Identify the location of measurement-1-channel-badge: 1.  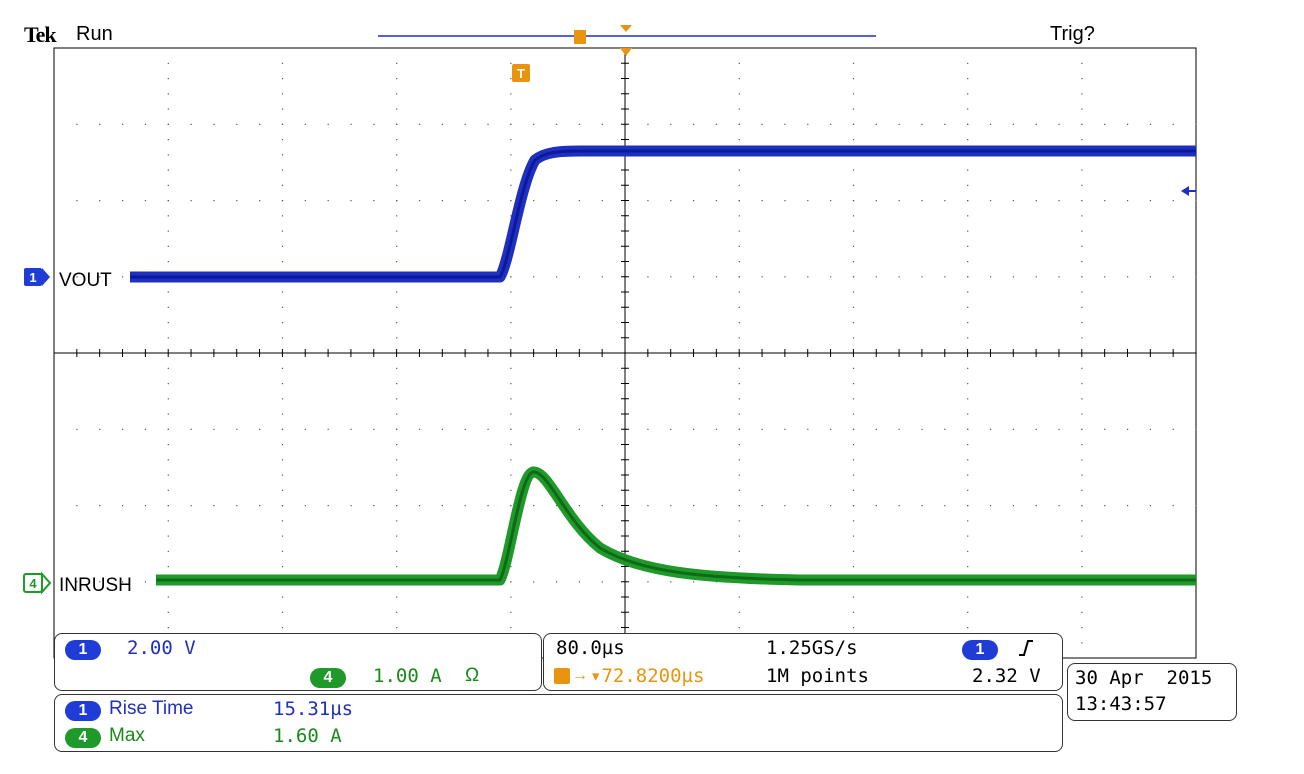
(83, 711).